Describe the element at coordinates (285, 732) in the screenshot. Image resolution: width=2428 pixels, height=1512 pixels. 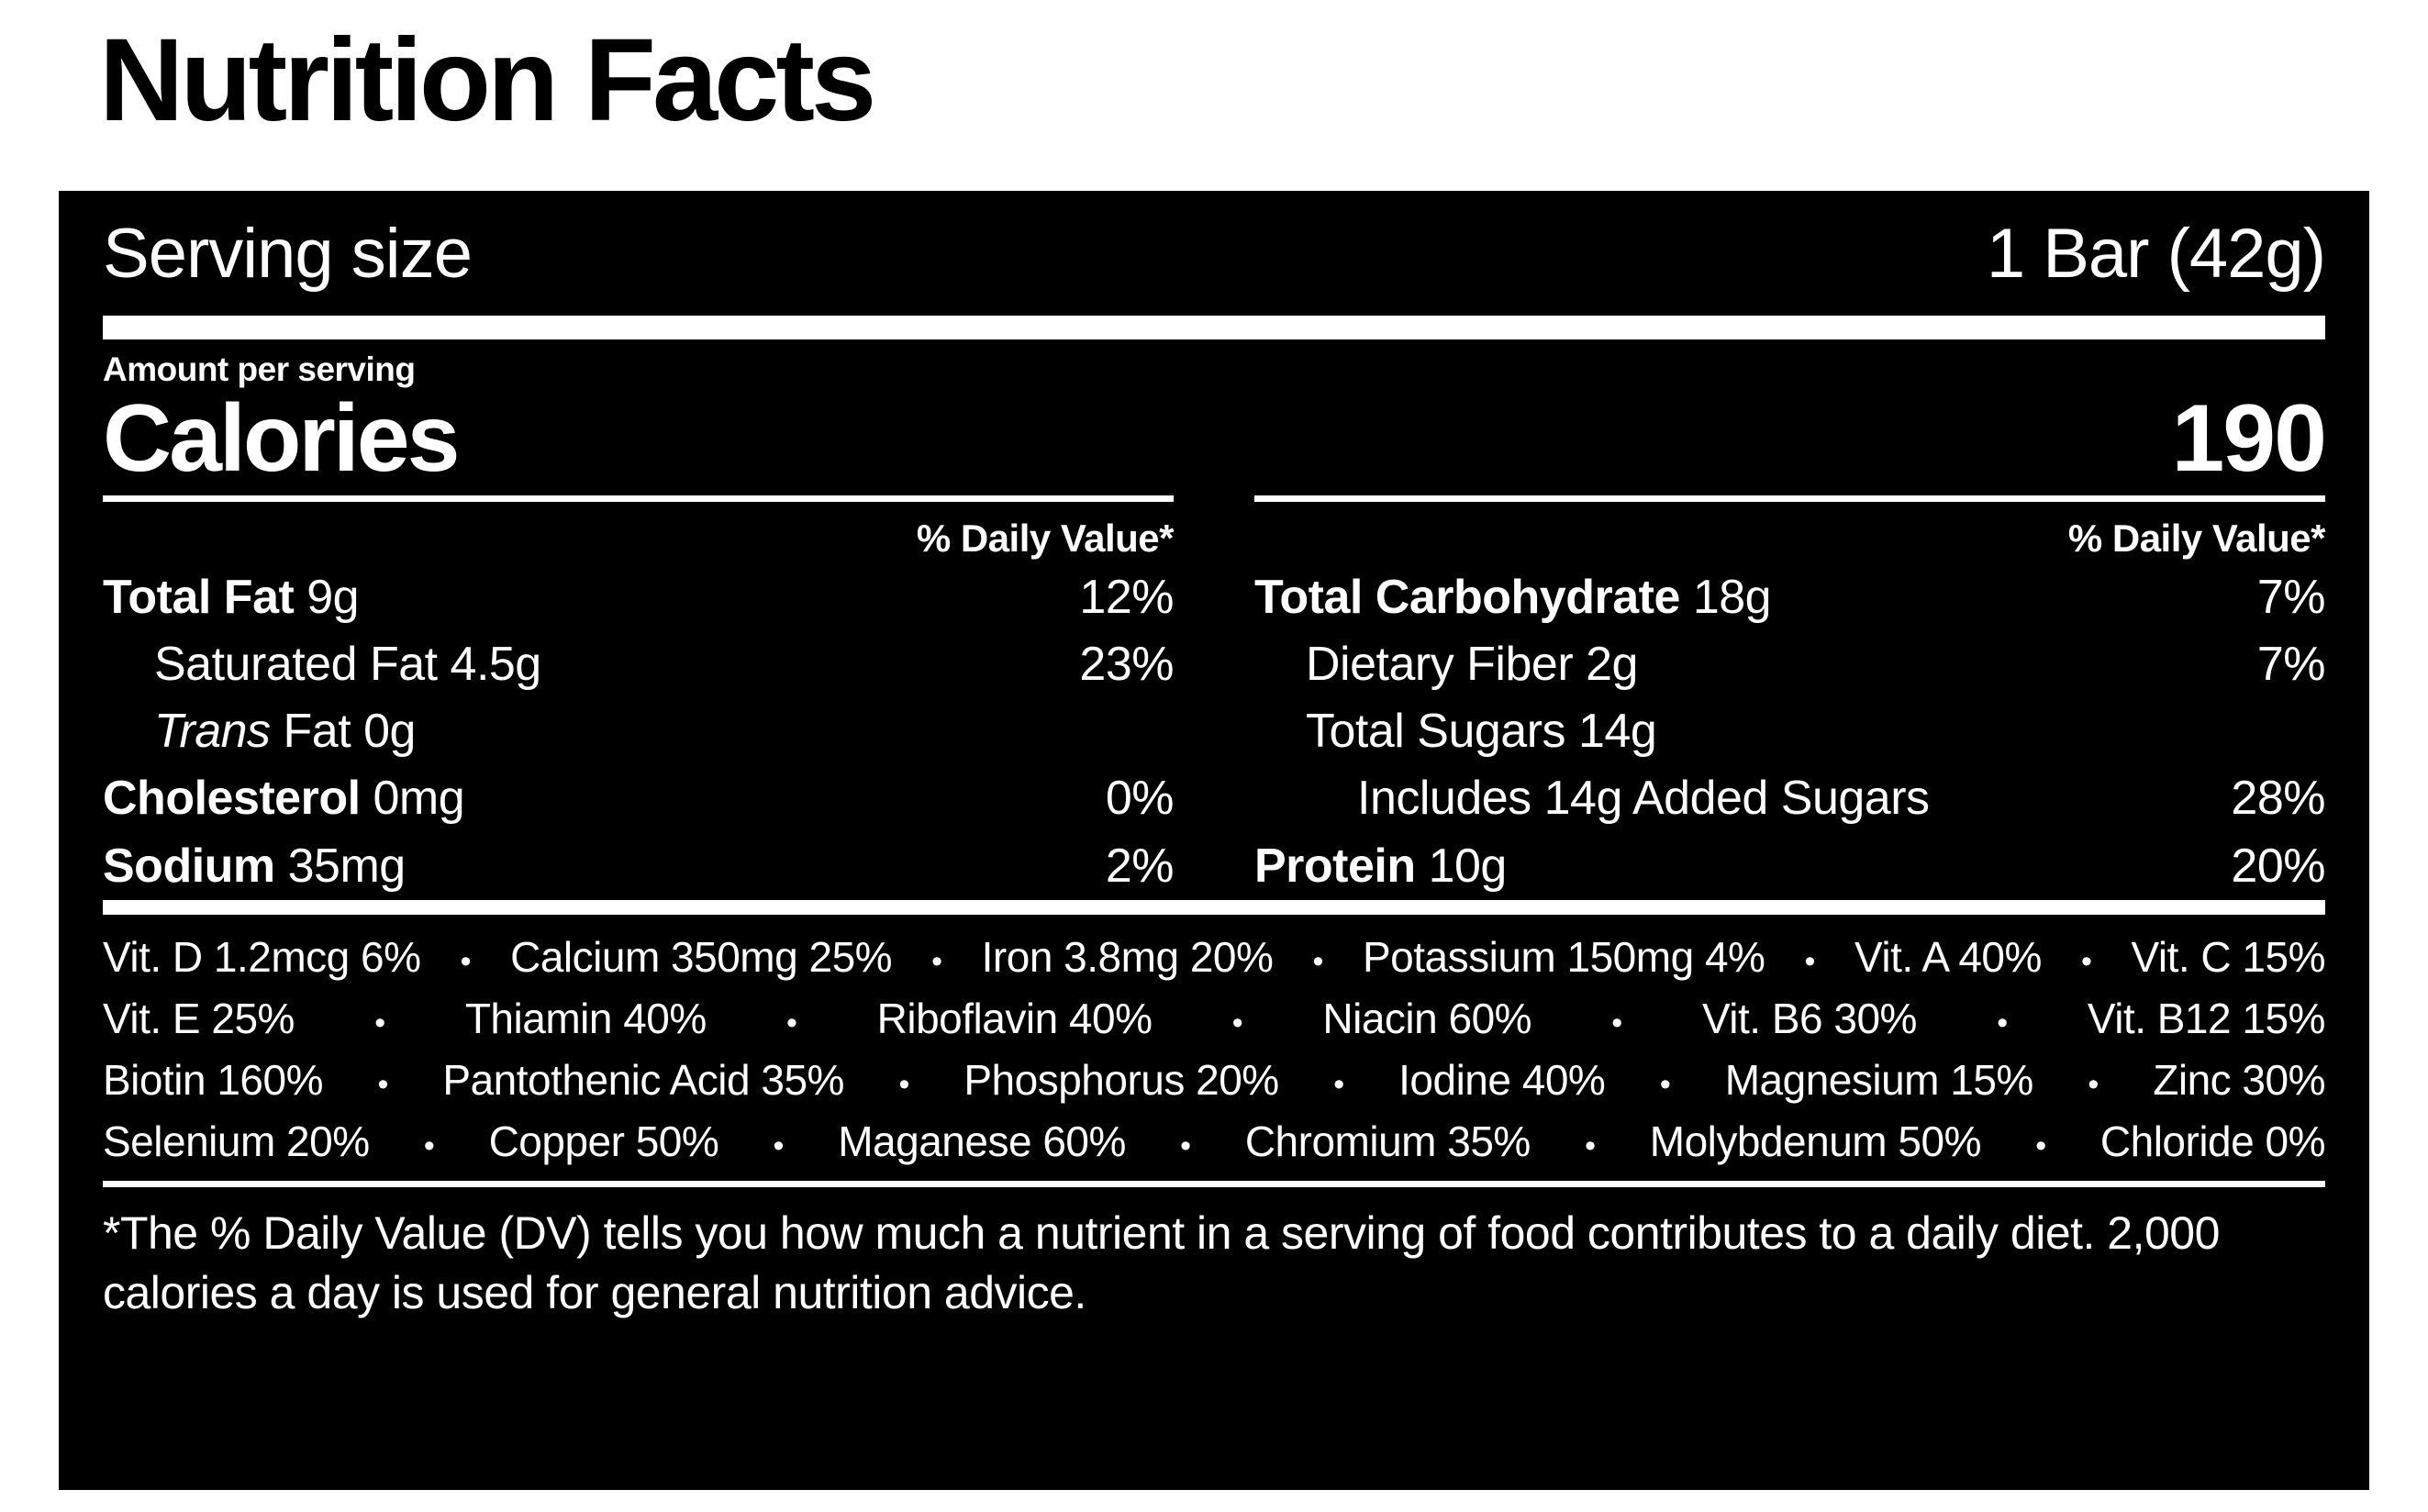
I see `nutrient-name: Trans Fat 0g` at that location.